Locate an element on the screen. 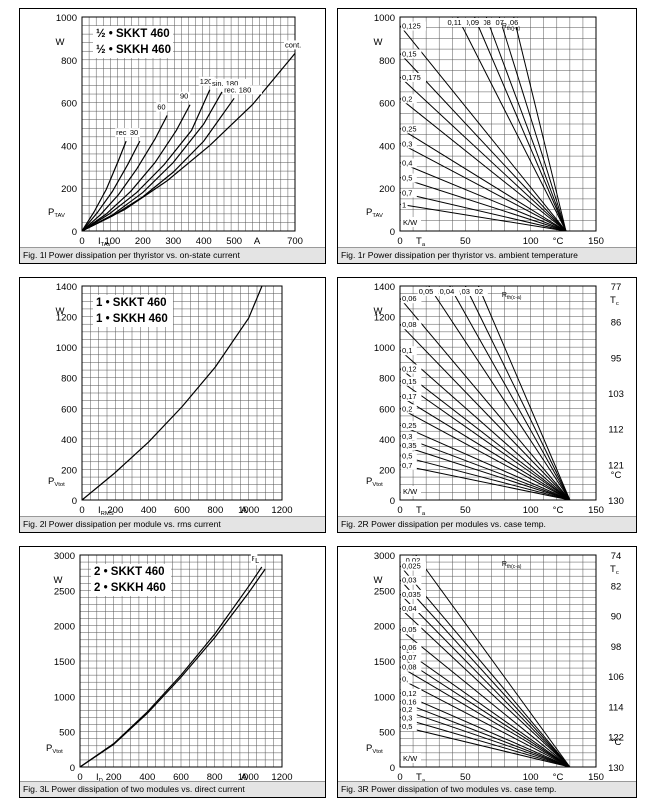 This screenshot has width=656, height=799. y2-tick-label: 95 is located at coordinates (616, 358).